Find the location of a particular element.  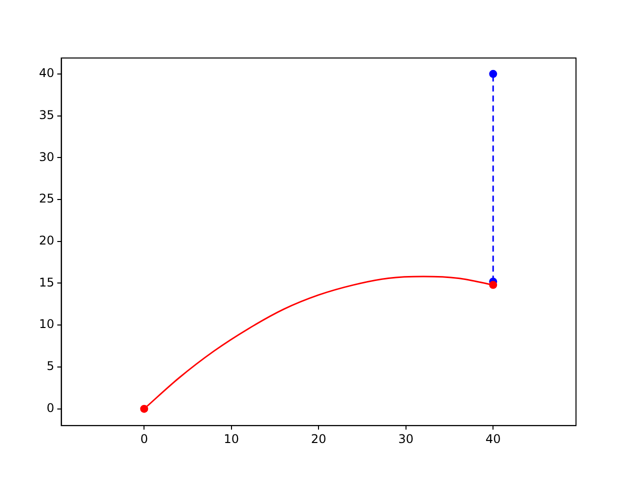

y-tick-label: 20 is located at coordinates (46, 241).